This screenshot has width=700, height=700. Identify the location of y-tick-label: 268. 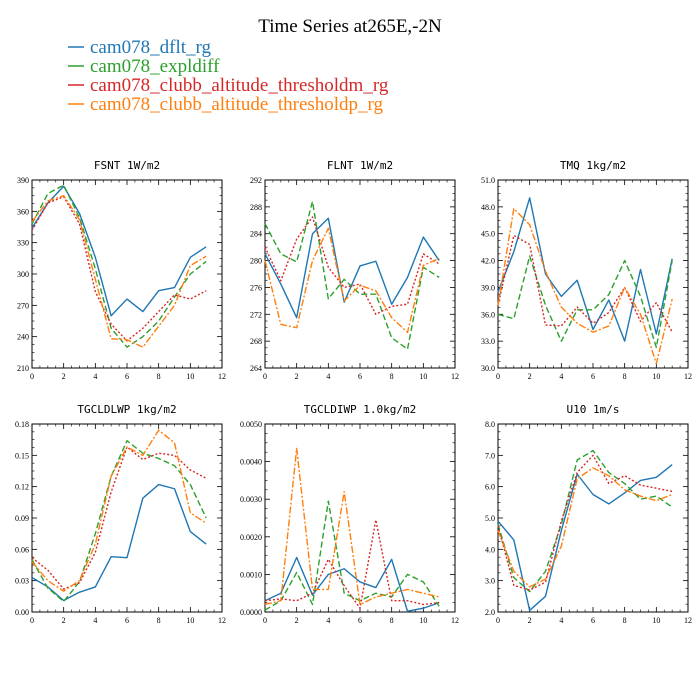
(256, 341).